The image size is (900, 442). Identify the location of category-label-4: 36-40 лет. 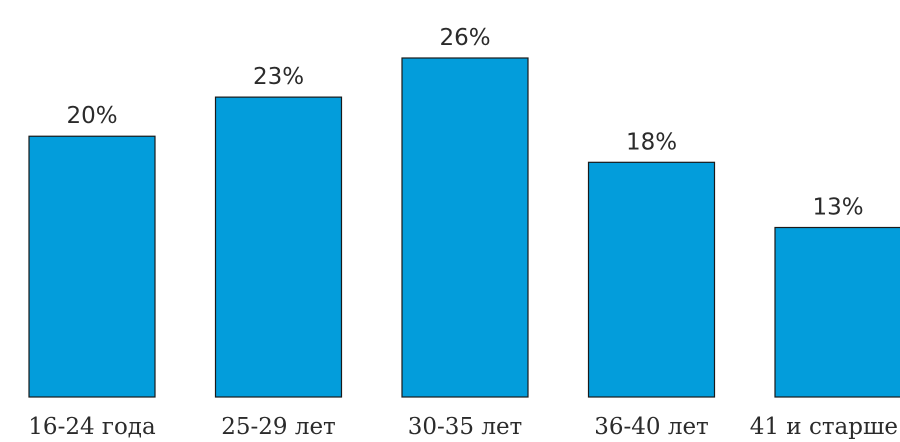
(651, 427).